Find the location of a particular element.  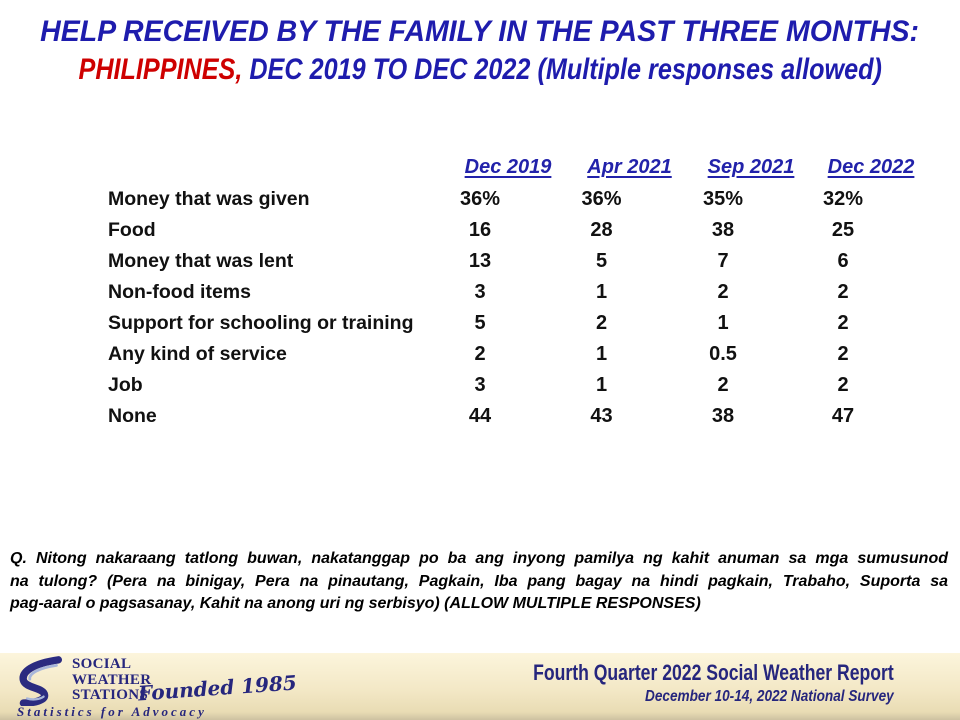

row-label: Food is located at coordinates (132, 230).